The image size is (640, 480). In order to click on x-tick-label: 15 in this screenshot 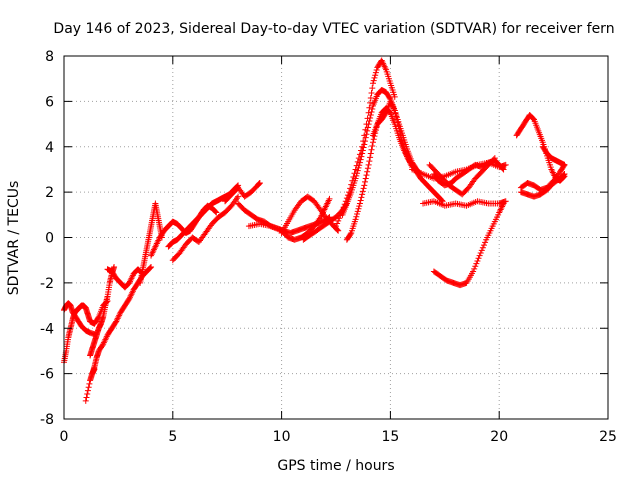, I will do `click(390, 437)`.